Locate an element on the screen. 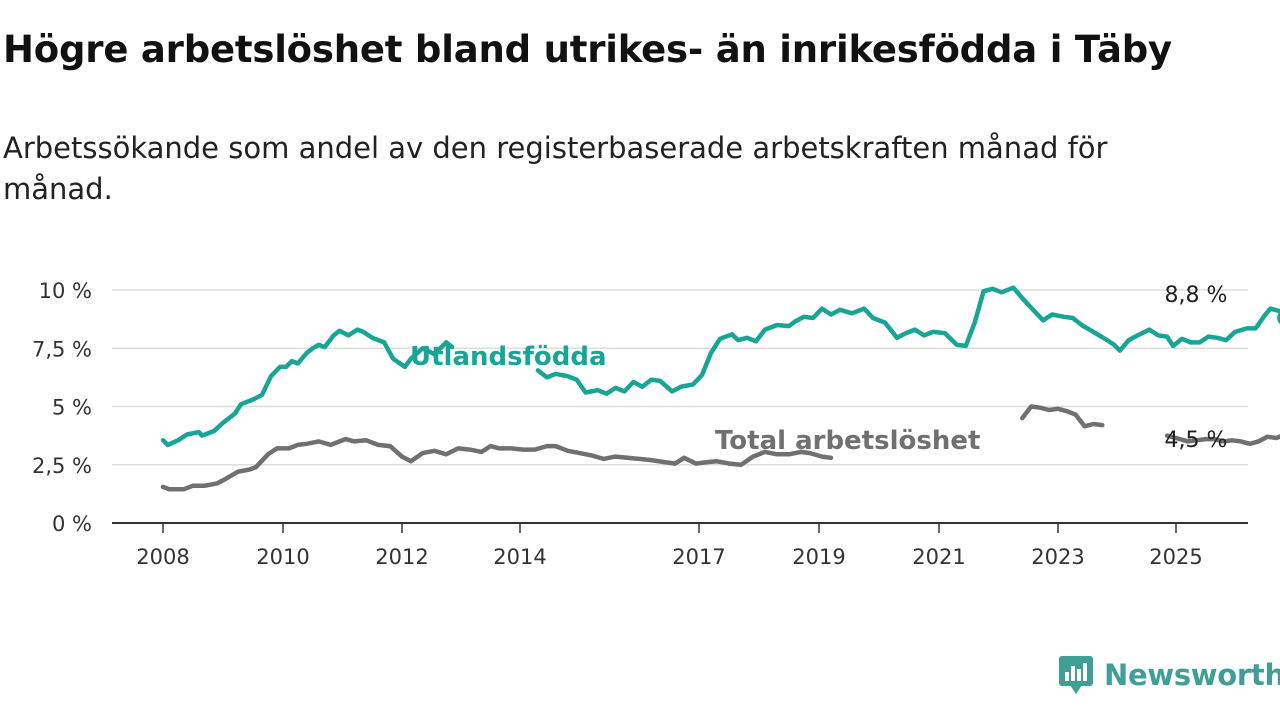 The width and height of the screenshot is (1280, 720). brand-name: Newsworthy is located at coordinates (1192, 675).